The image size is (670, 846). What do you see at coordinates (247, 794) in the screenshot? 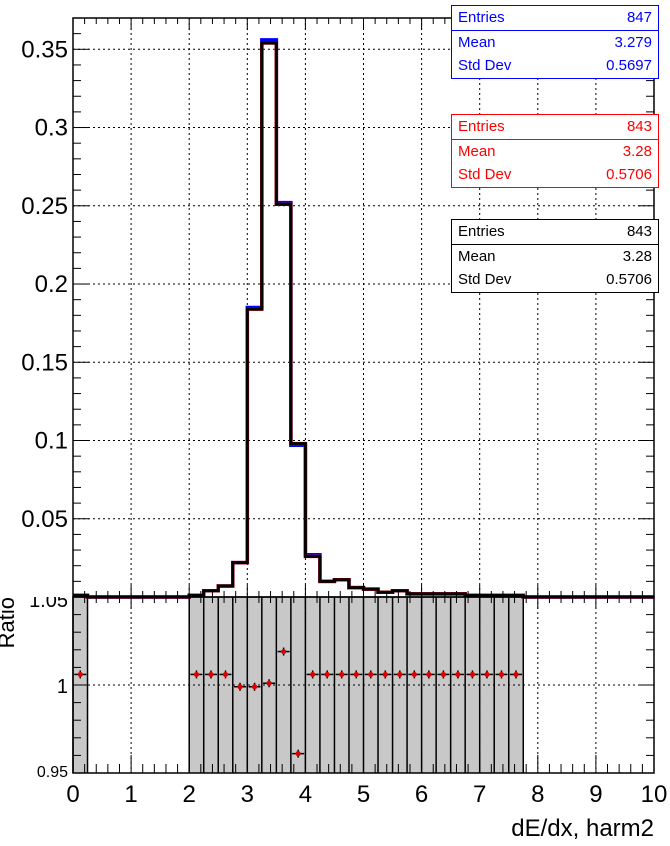
I see `x-tick-label: 3` at bounding box center [247, 794].